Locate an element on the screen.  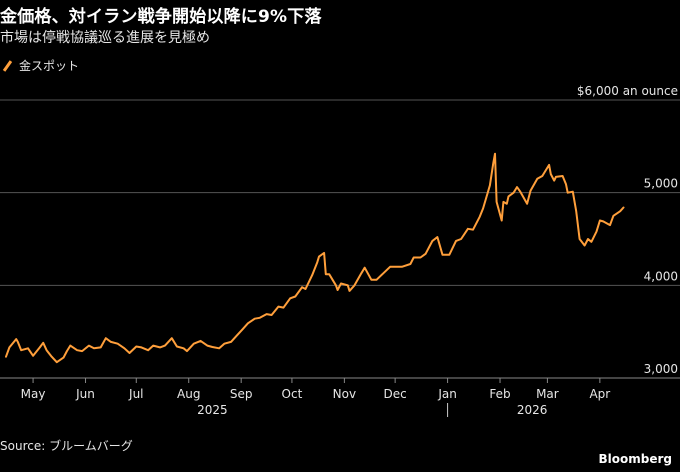
y-tick-label-4000: 4,000 is located at coordinates (661, 276).